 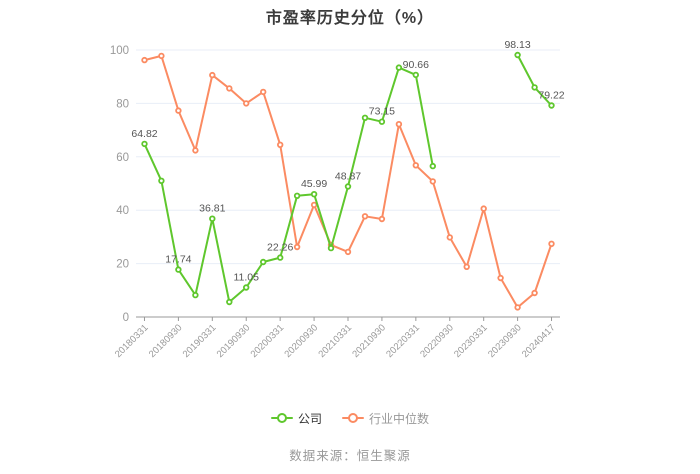 What do you see at coordinates (348, 177) in the screenshot?
I see `data-point-label: 48.87` at bounding box center [348, 177].